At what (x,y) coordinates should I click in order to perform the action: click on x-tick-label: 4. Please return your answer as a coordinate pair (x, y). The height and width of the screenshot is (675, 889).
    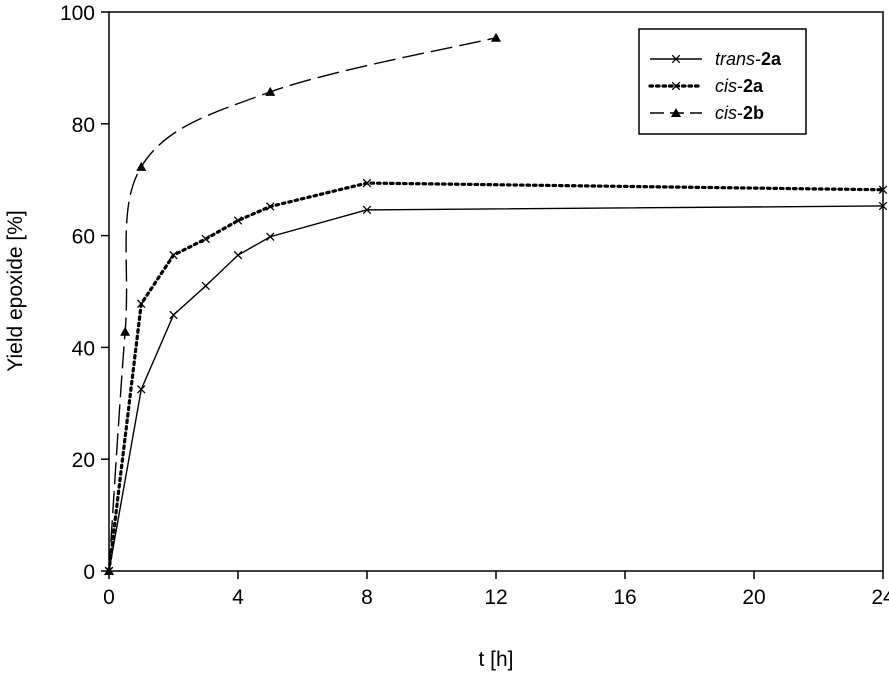
    Looking at the image, I should click on (238, 597).